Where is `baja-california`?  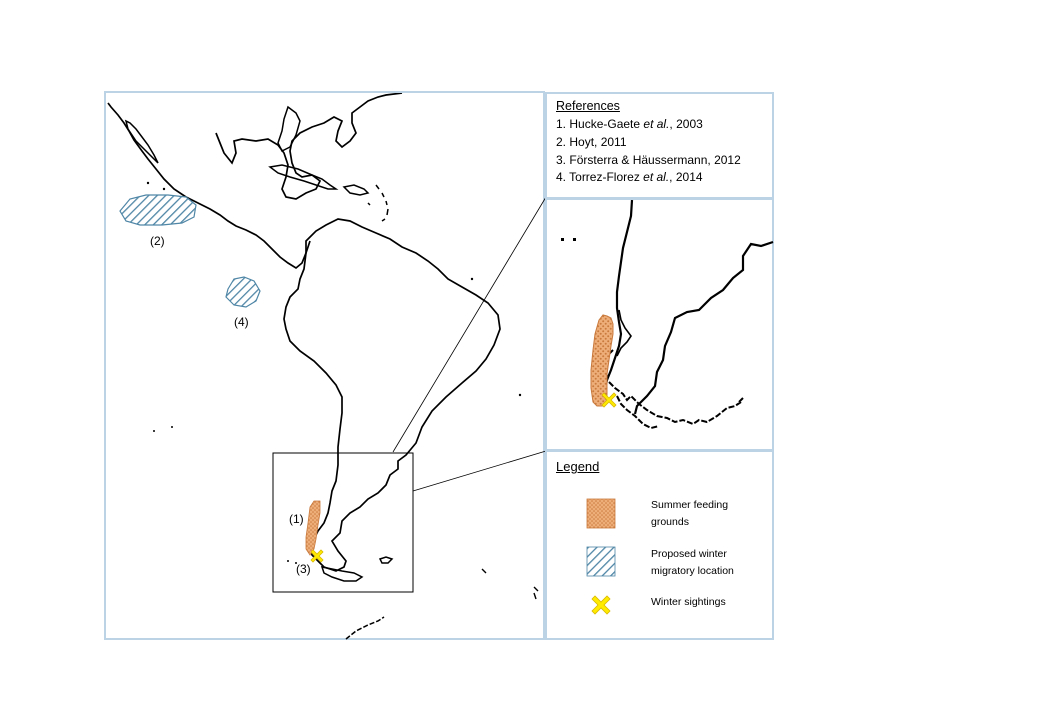 baja-california is located at coordinates (141, 141).